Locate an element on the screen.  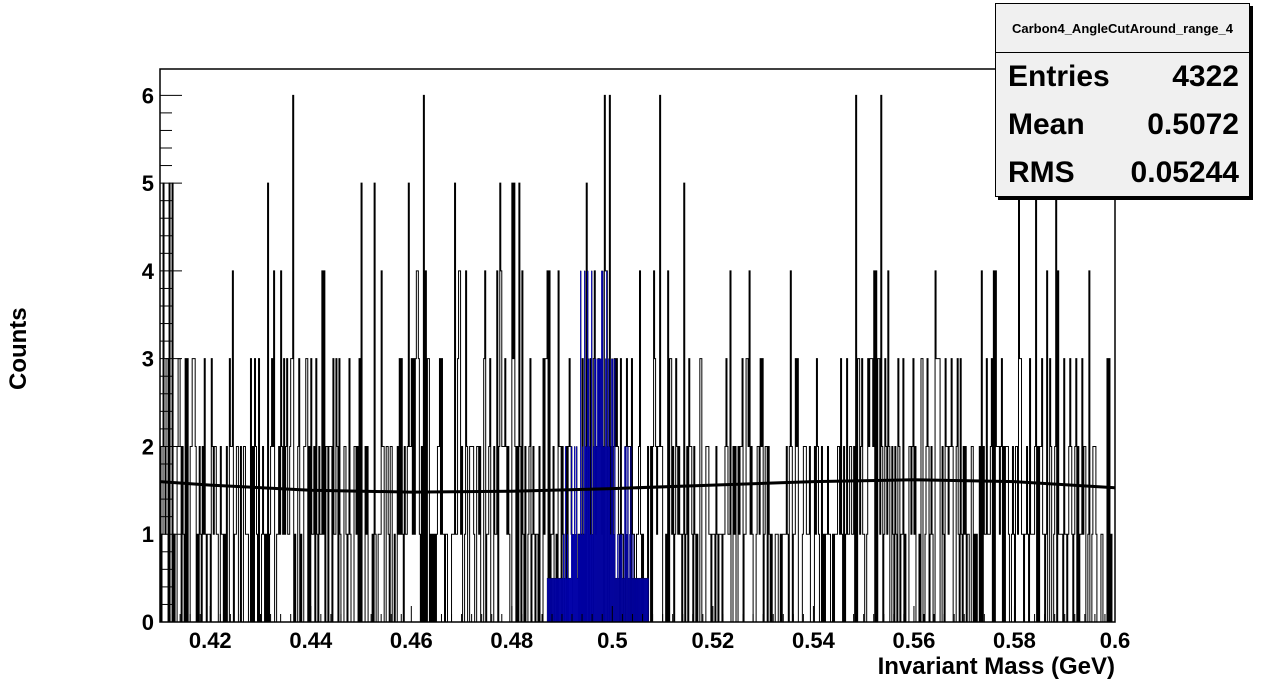
signal-region-bars is located at coordinates (597, 446).